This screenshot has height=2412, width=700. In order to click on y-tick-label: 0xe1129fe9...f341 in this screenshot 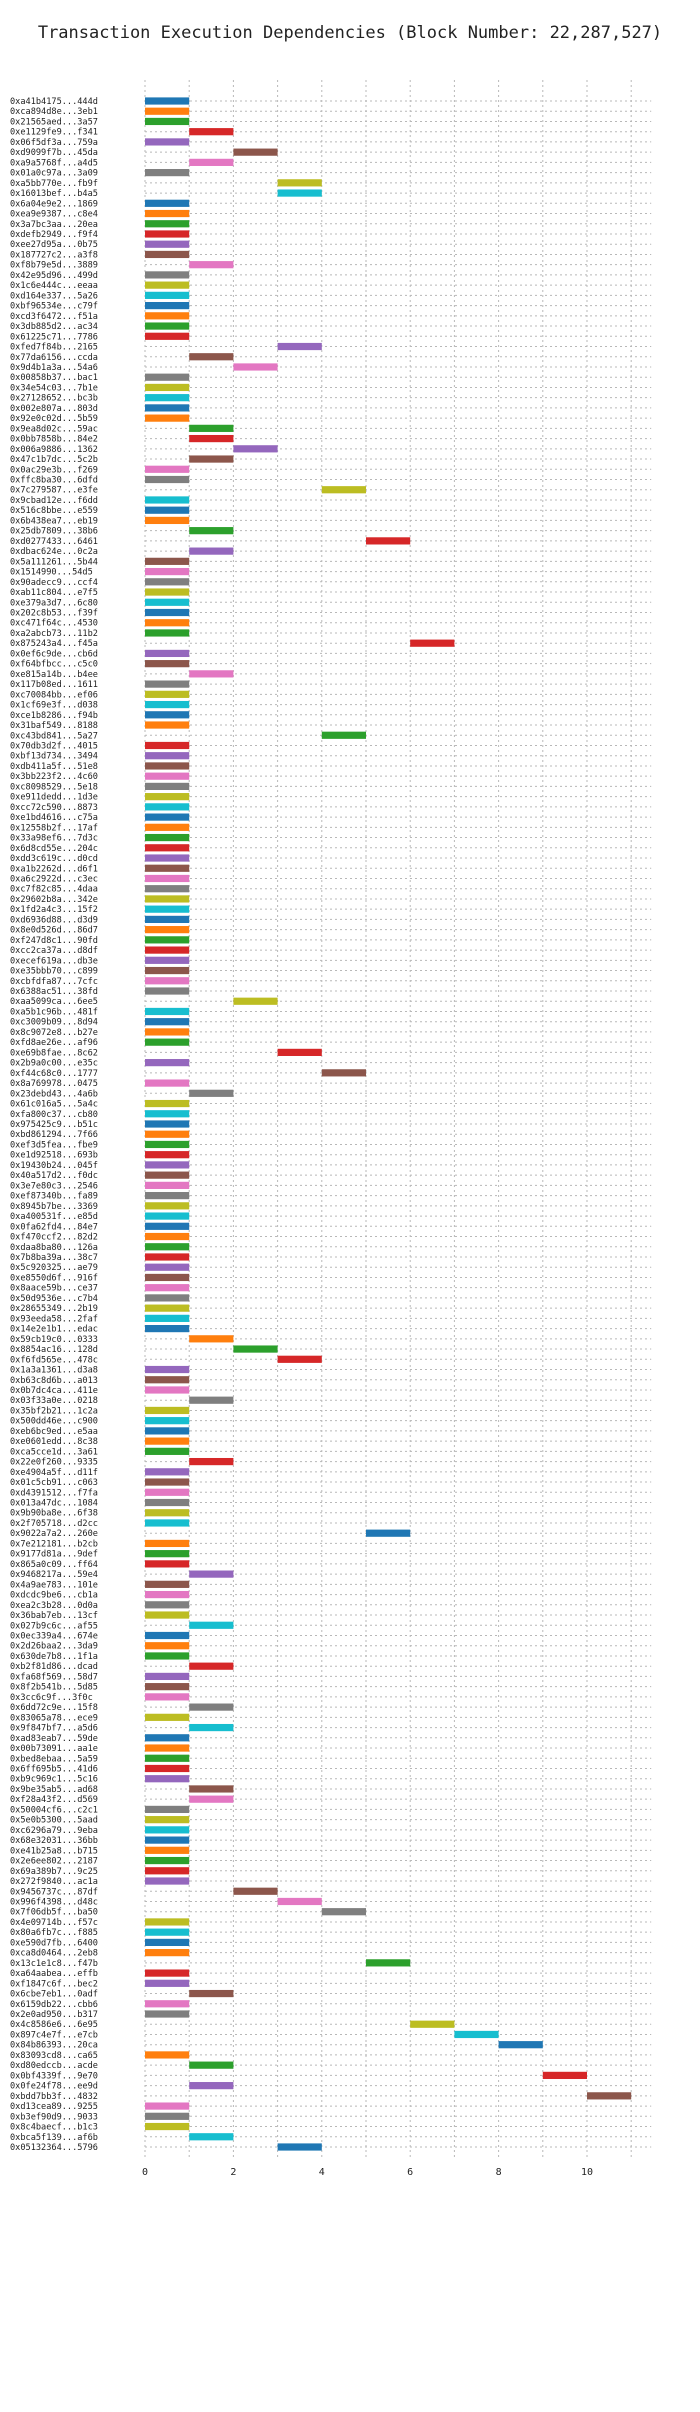, I will do `click(54, 133)`.